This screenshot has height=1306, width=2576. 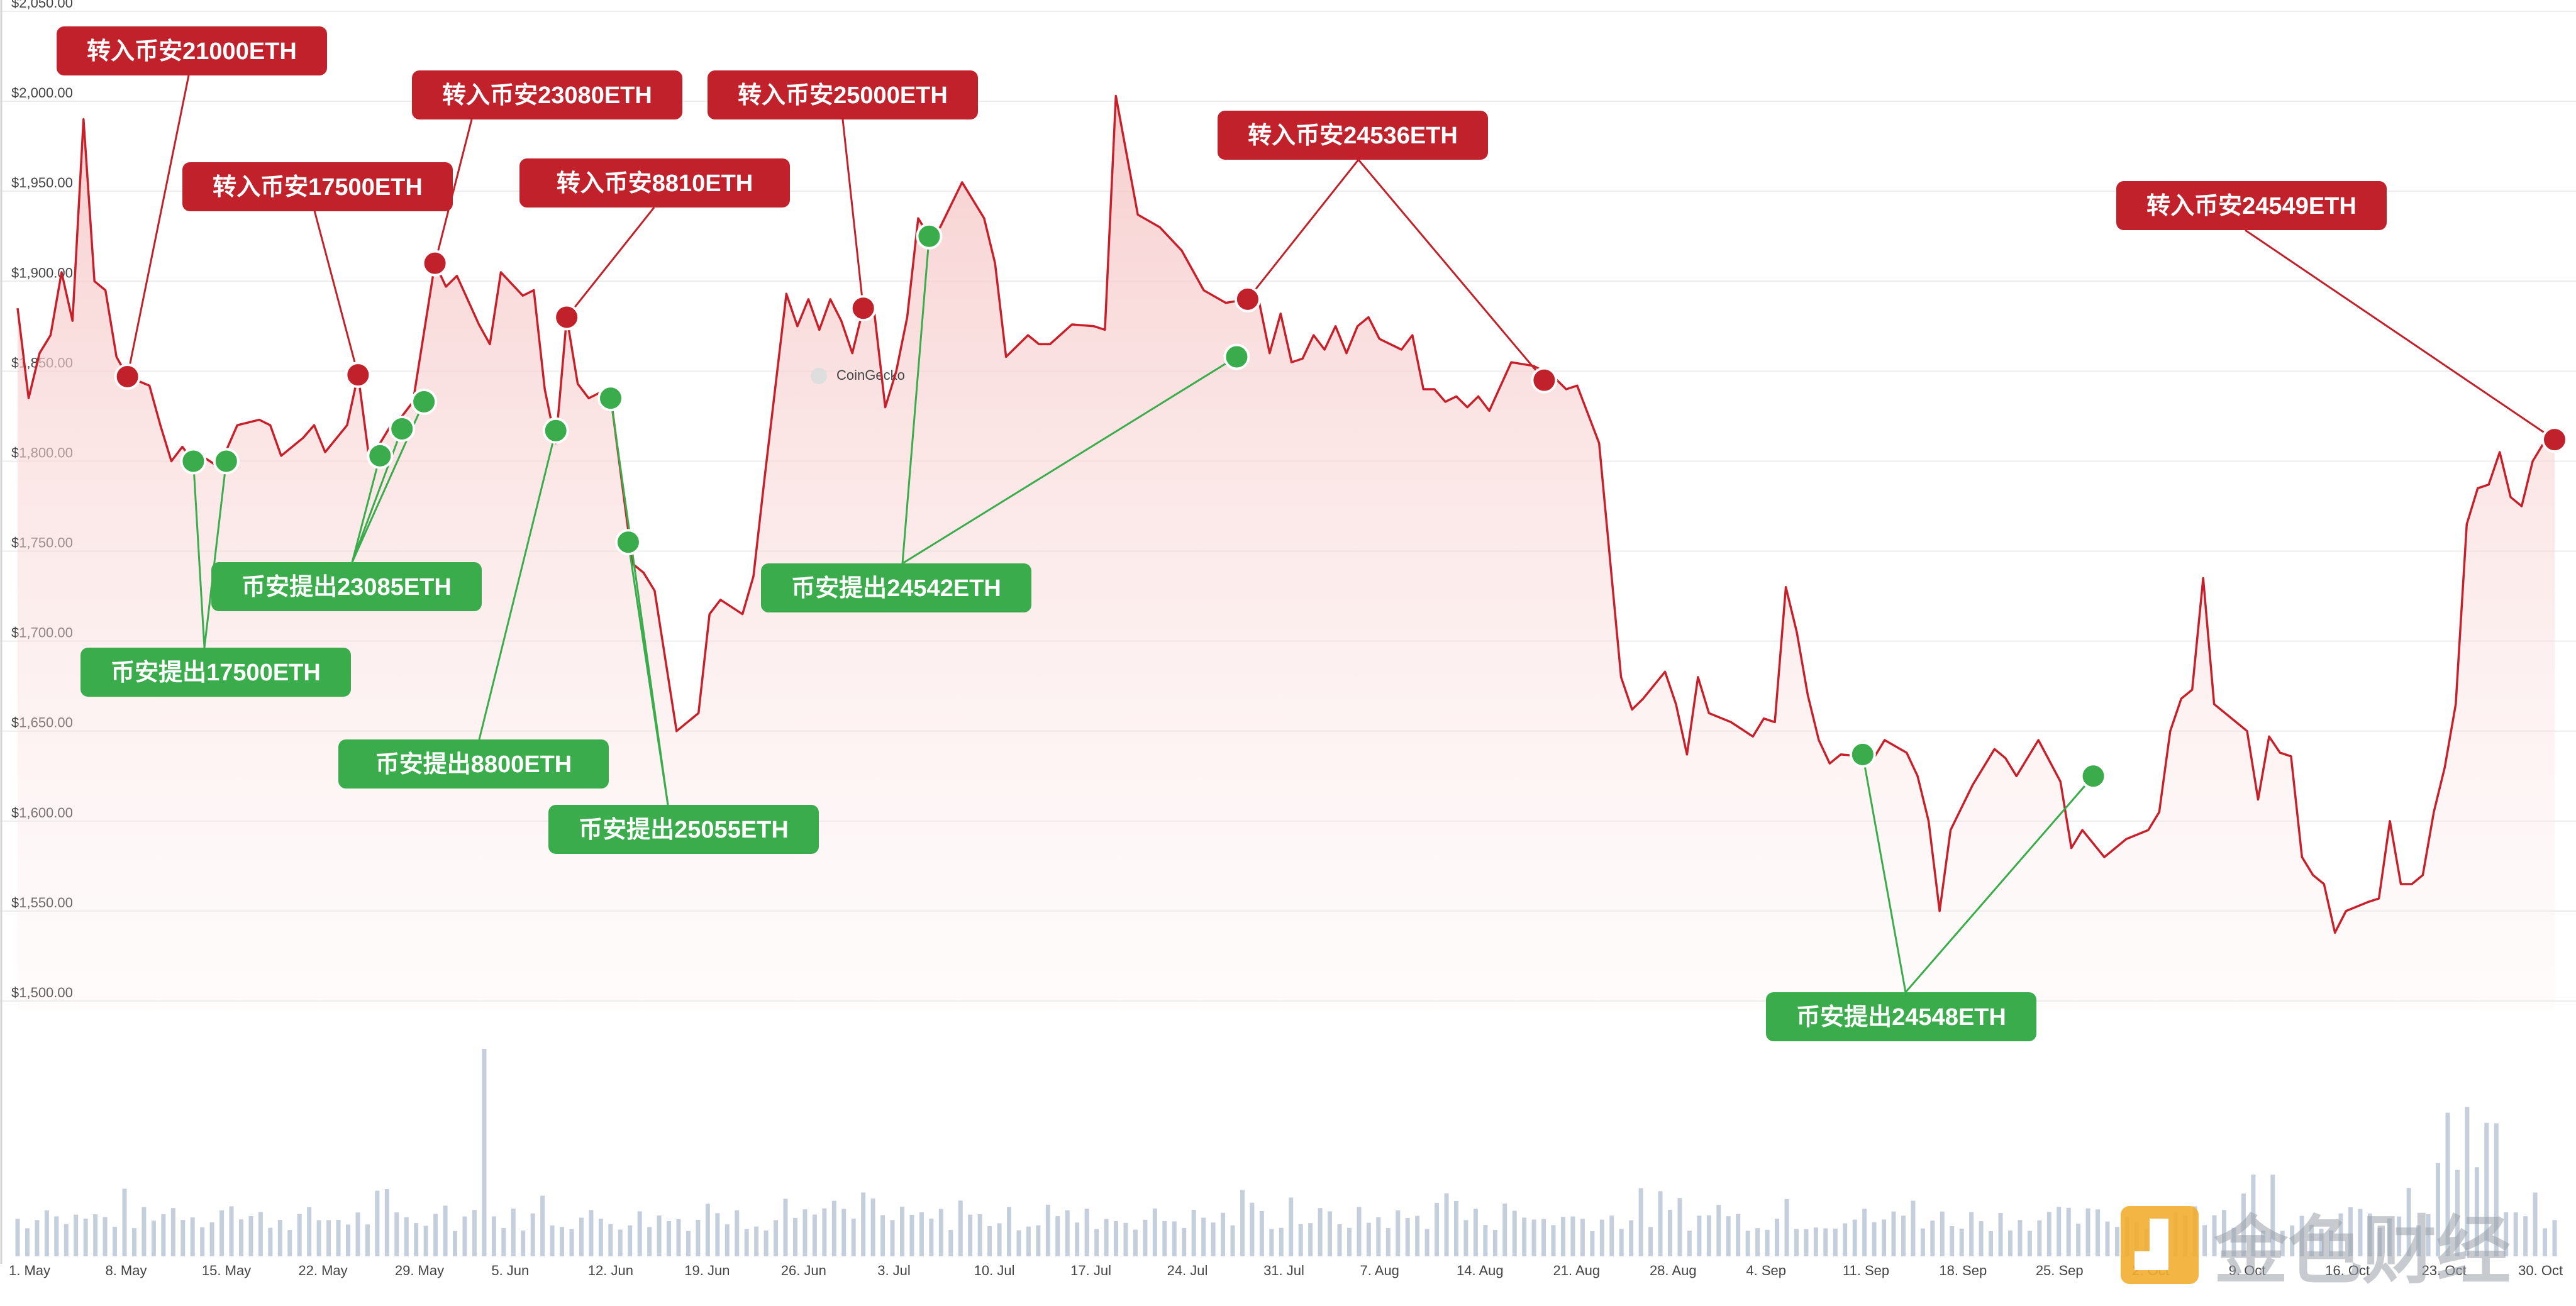 I want to click on withdrawal-marker, so click(x=226, y=461).